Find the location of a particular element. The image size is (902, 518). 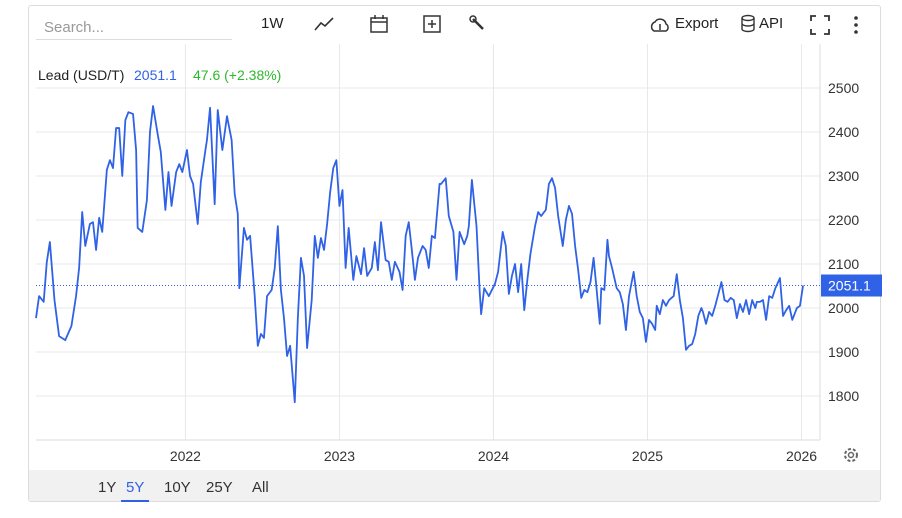

y-tick-label: 2000 is located at coordinates (843, 308).